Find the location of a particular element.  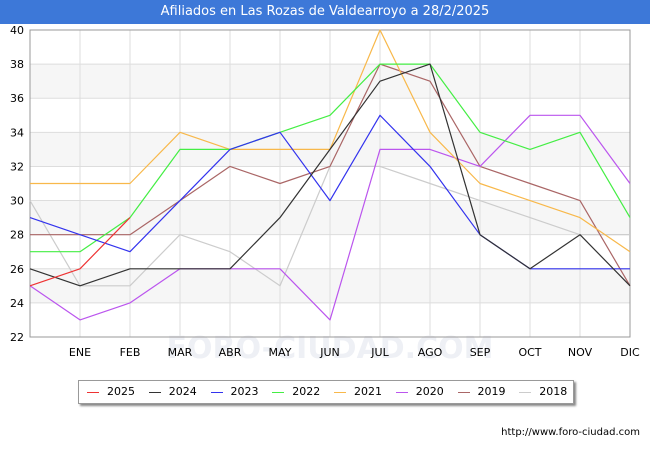

legend: 2025 2024 2023 2022 2021 2020 2019 2018 is located at coordinates (326, 392).